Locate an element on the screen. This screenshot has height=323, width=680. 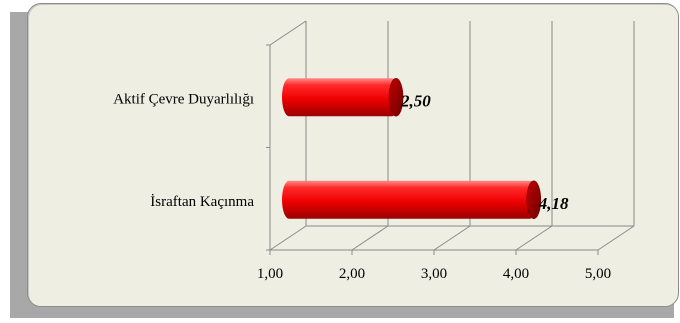
bar: 2,50 is located at coordinates (356, 97).